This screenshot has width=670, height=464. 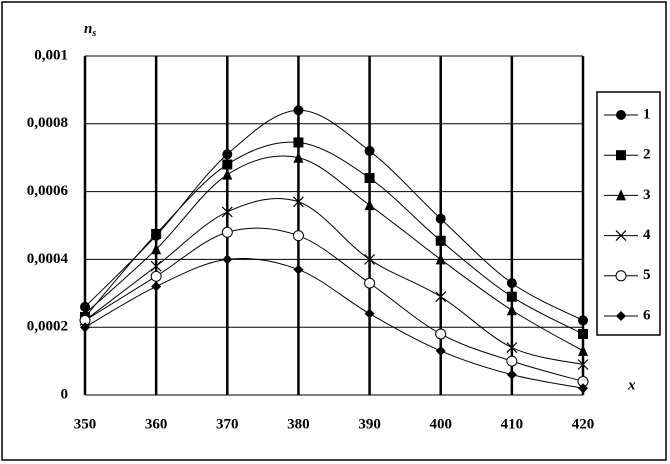 I want to click on x-tick-label: 390, so click(x=369, y=424).